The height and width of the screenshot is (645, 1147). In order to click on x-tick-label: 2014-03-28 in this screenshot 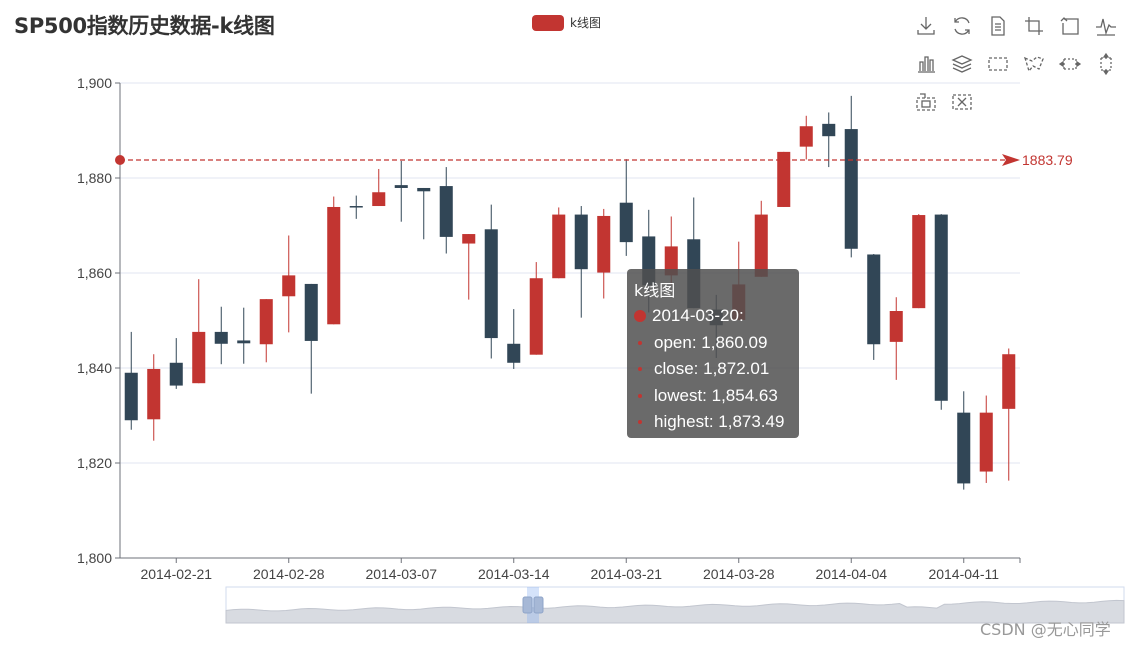, I will do `click(739, 574)`.